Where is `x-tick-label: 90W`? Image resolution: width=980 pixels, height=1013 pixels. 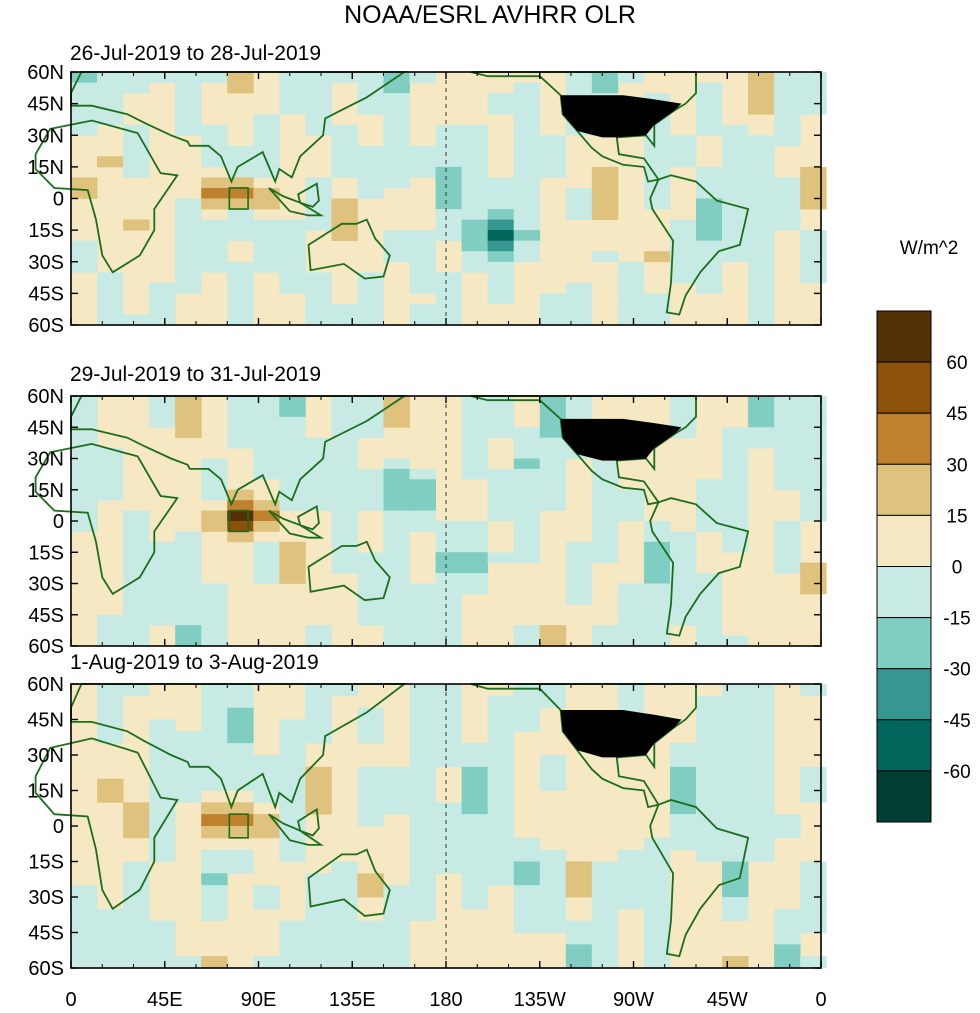
x-tick-label: 90W is located at coordinates (633, 1000).